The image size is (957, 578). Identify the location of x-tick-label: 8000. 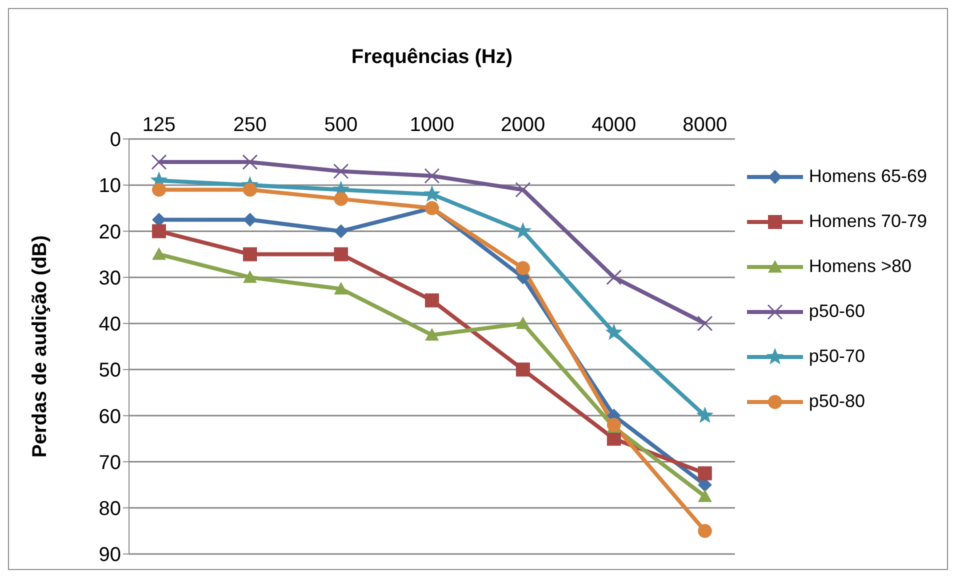
(705, 125).